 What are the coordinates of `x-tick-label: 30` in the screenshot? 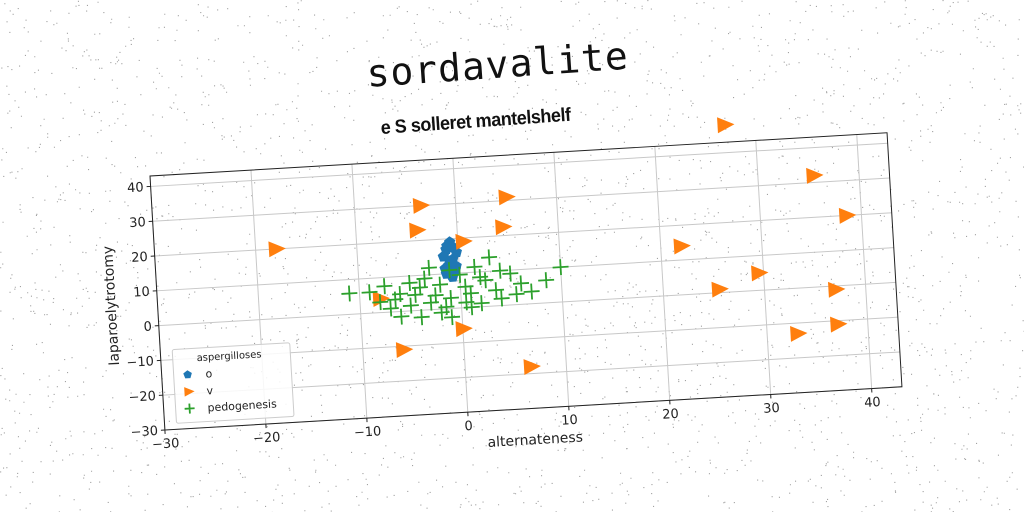 It's located at (771, 409).